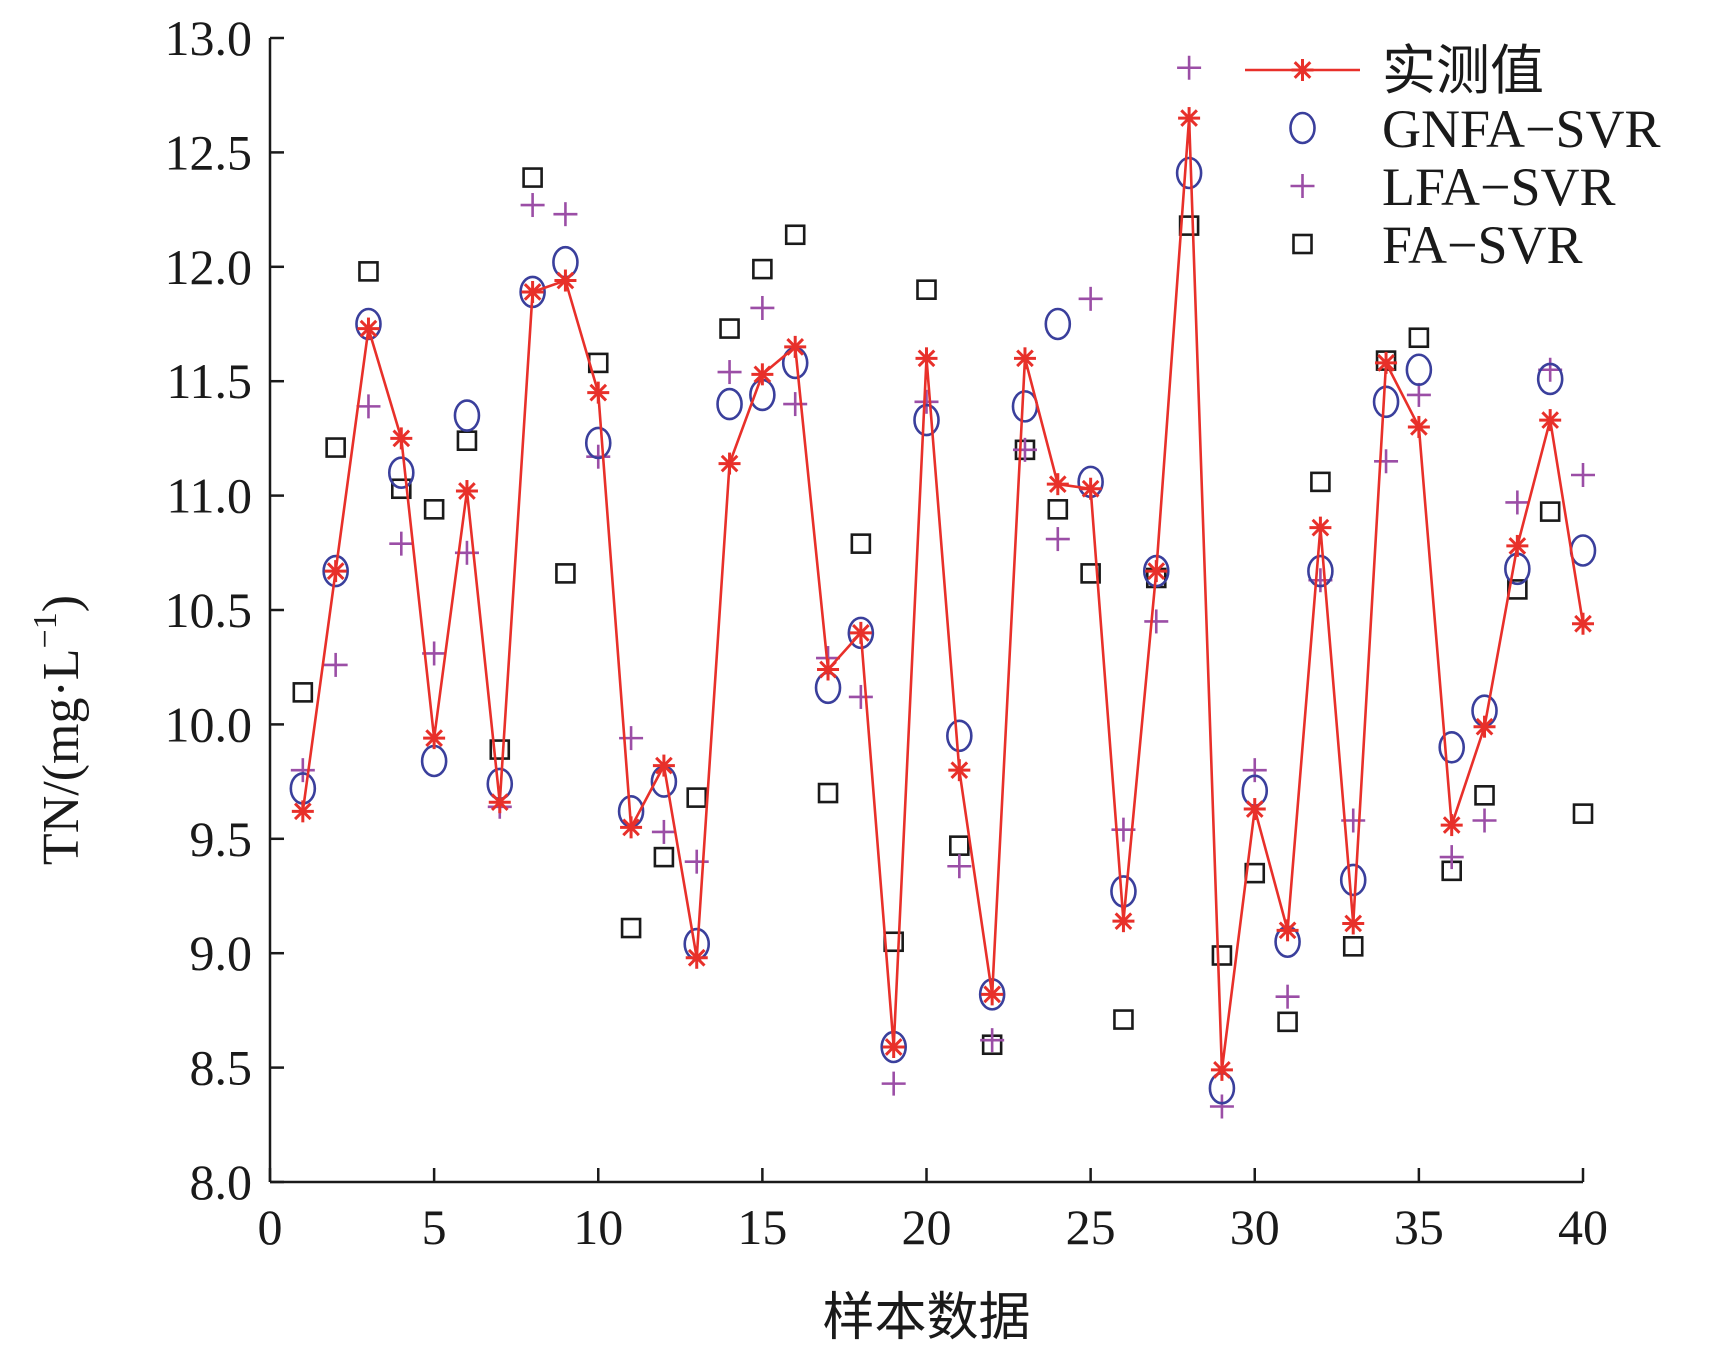 This screenshot has height=1354, width=1725. What do you see at coordinates (1255, 1227) in the screenshot?
I see `x-tick-label: 30` at bounding box center [1255, 1227].